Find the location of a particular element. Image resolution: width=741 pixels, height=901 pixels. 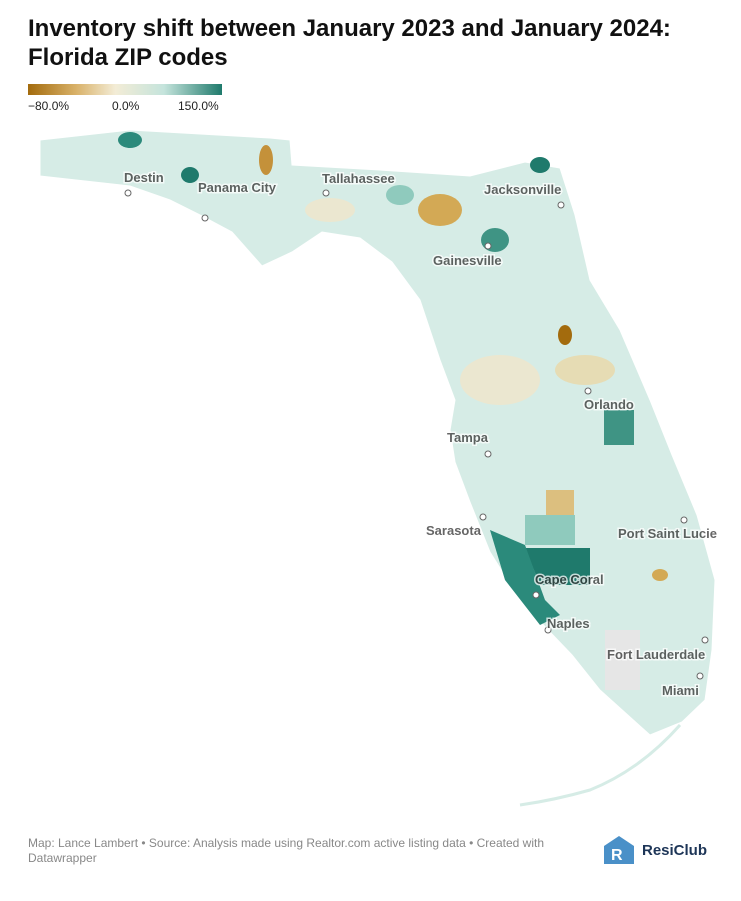

legend-color-bar is located at coordinates (125, 89).